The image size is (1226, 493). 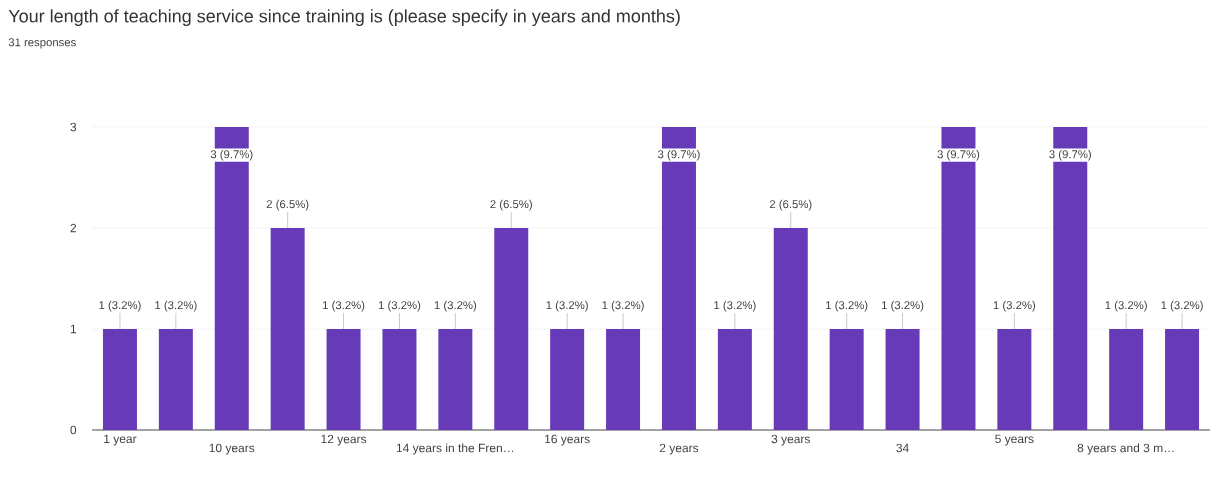 What do you see at coordinates (73, 228) in the screenshot?
I see `y-tick-label: 2` at bounding box center [73, 228].